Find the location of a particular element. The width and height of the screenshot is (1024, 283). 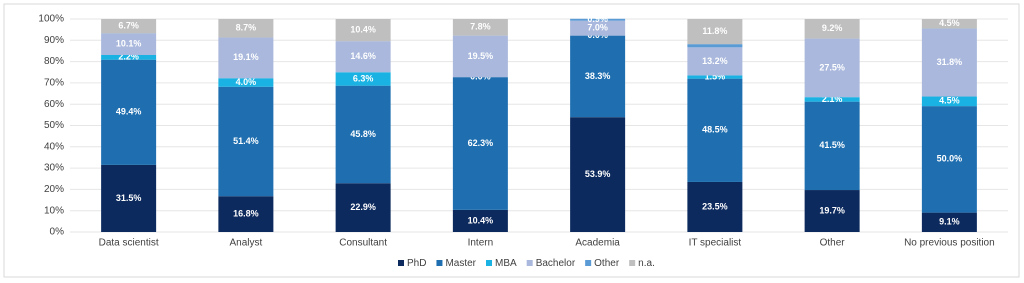

data-label: 48.5% is located at coordinates (715, 130).